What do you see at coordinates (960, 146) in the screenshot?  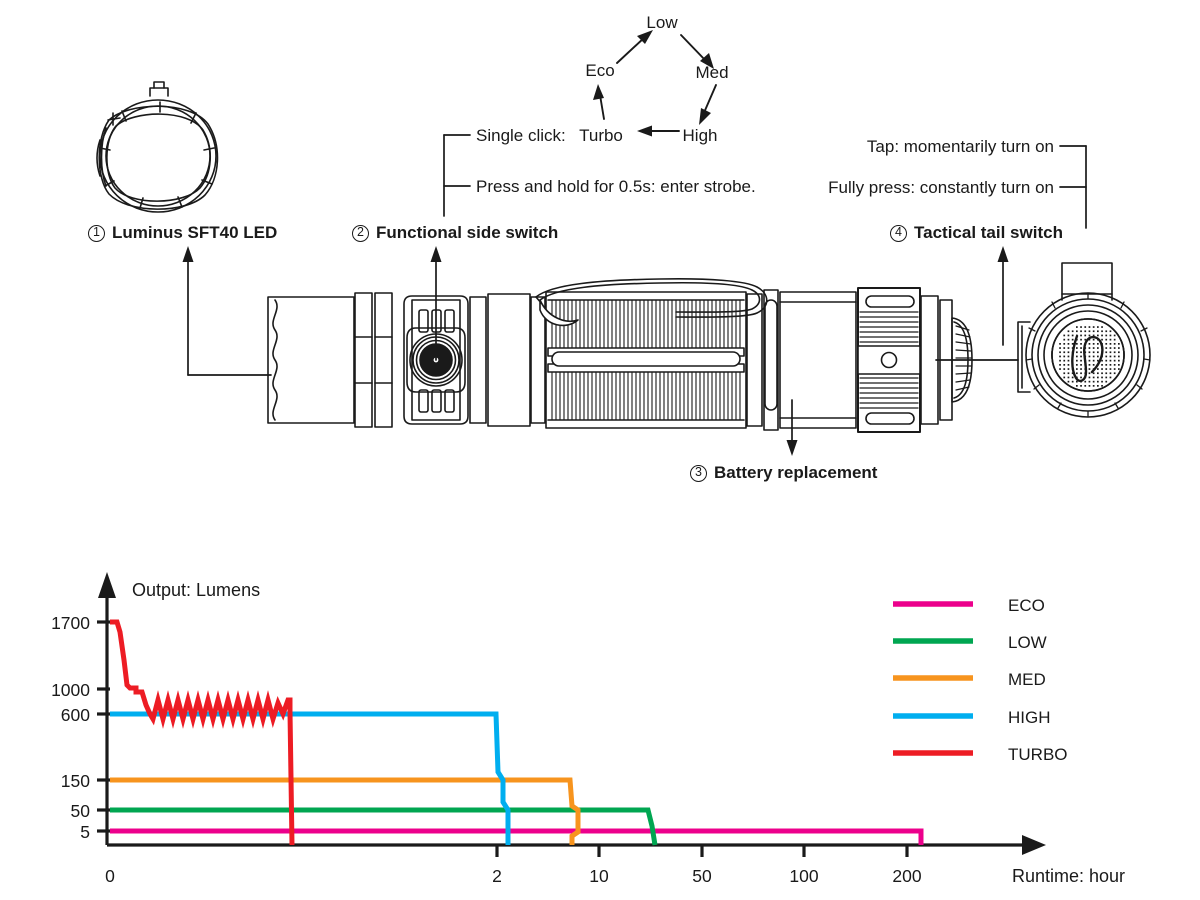 I see `tail-switch-tap-text: Tap: momentarily turn on` at bounding box center [960, 146].